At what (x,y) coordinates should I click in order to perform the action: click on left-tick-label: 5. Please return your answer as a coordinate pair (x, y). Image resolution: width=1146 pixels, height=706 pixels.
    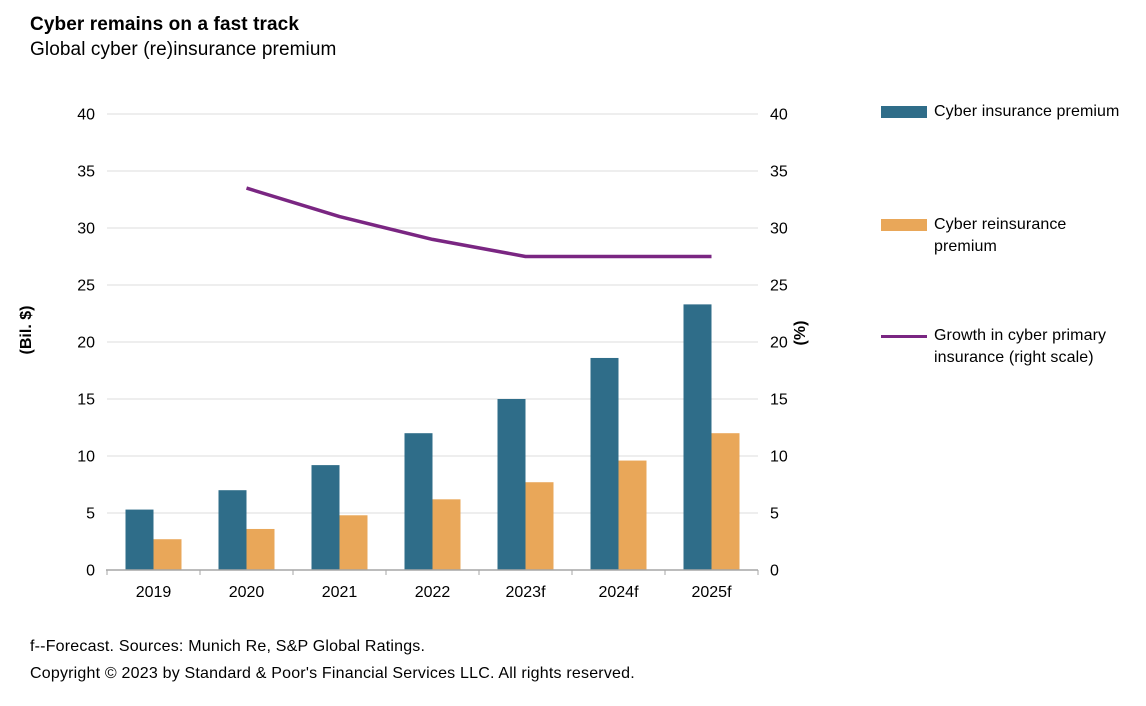
    Looking at the image, I should click on (90, 514).